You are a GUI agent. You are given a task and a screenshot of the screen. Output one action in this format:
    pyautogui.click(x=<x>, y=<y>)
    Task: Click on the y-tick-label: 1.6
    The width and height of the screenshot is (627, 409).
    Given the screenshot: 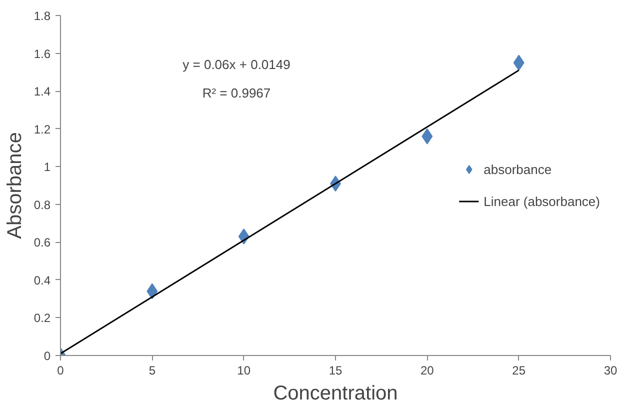 What is the action you would take?
    pyautogui.click(x=42, y=53)
    